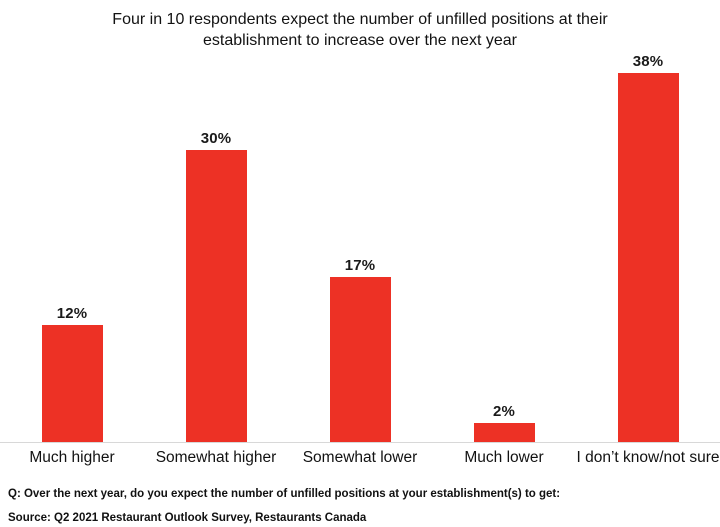 This screenshot has width=720, height=527. Describe the element at coordinates (504, 457) in the screenshot. I see `category-label: Much lower` at that location.